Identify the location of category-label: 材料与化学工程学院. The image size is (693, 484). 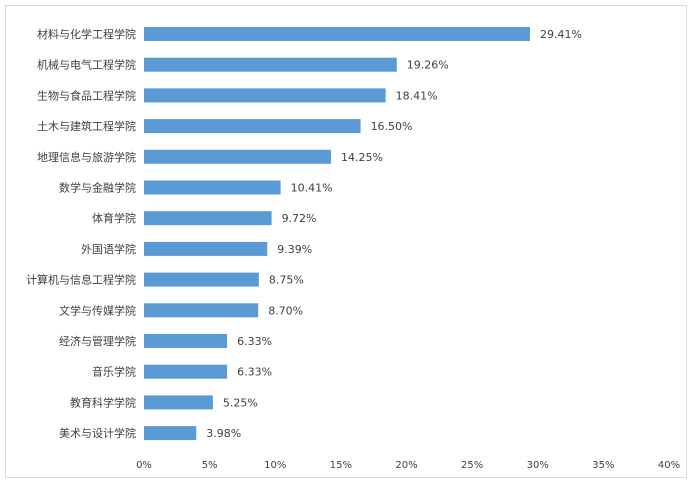
(86, 34).